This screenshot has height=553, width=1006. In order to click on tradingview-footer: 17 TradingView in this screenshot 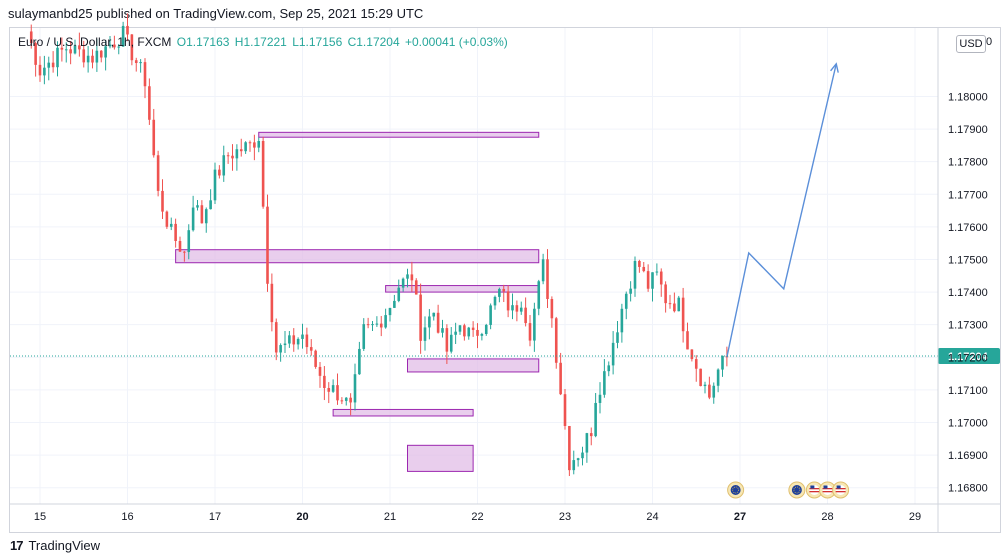, I will do `click(55, 545)`.